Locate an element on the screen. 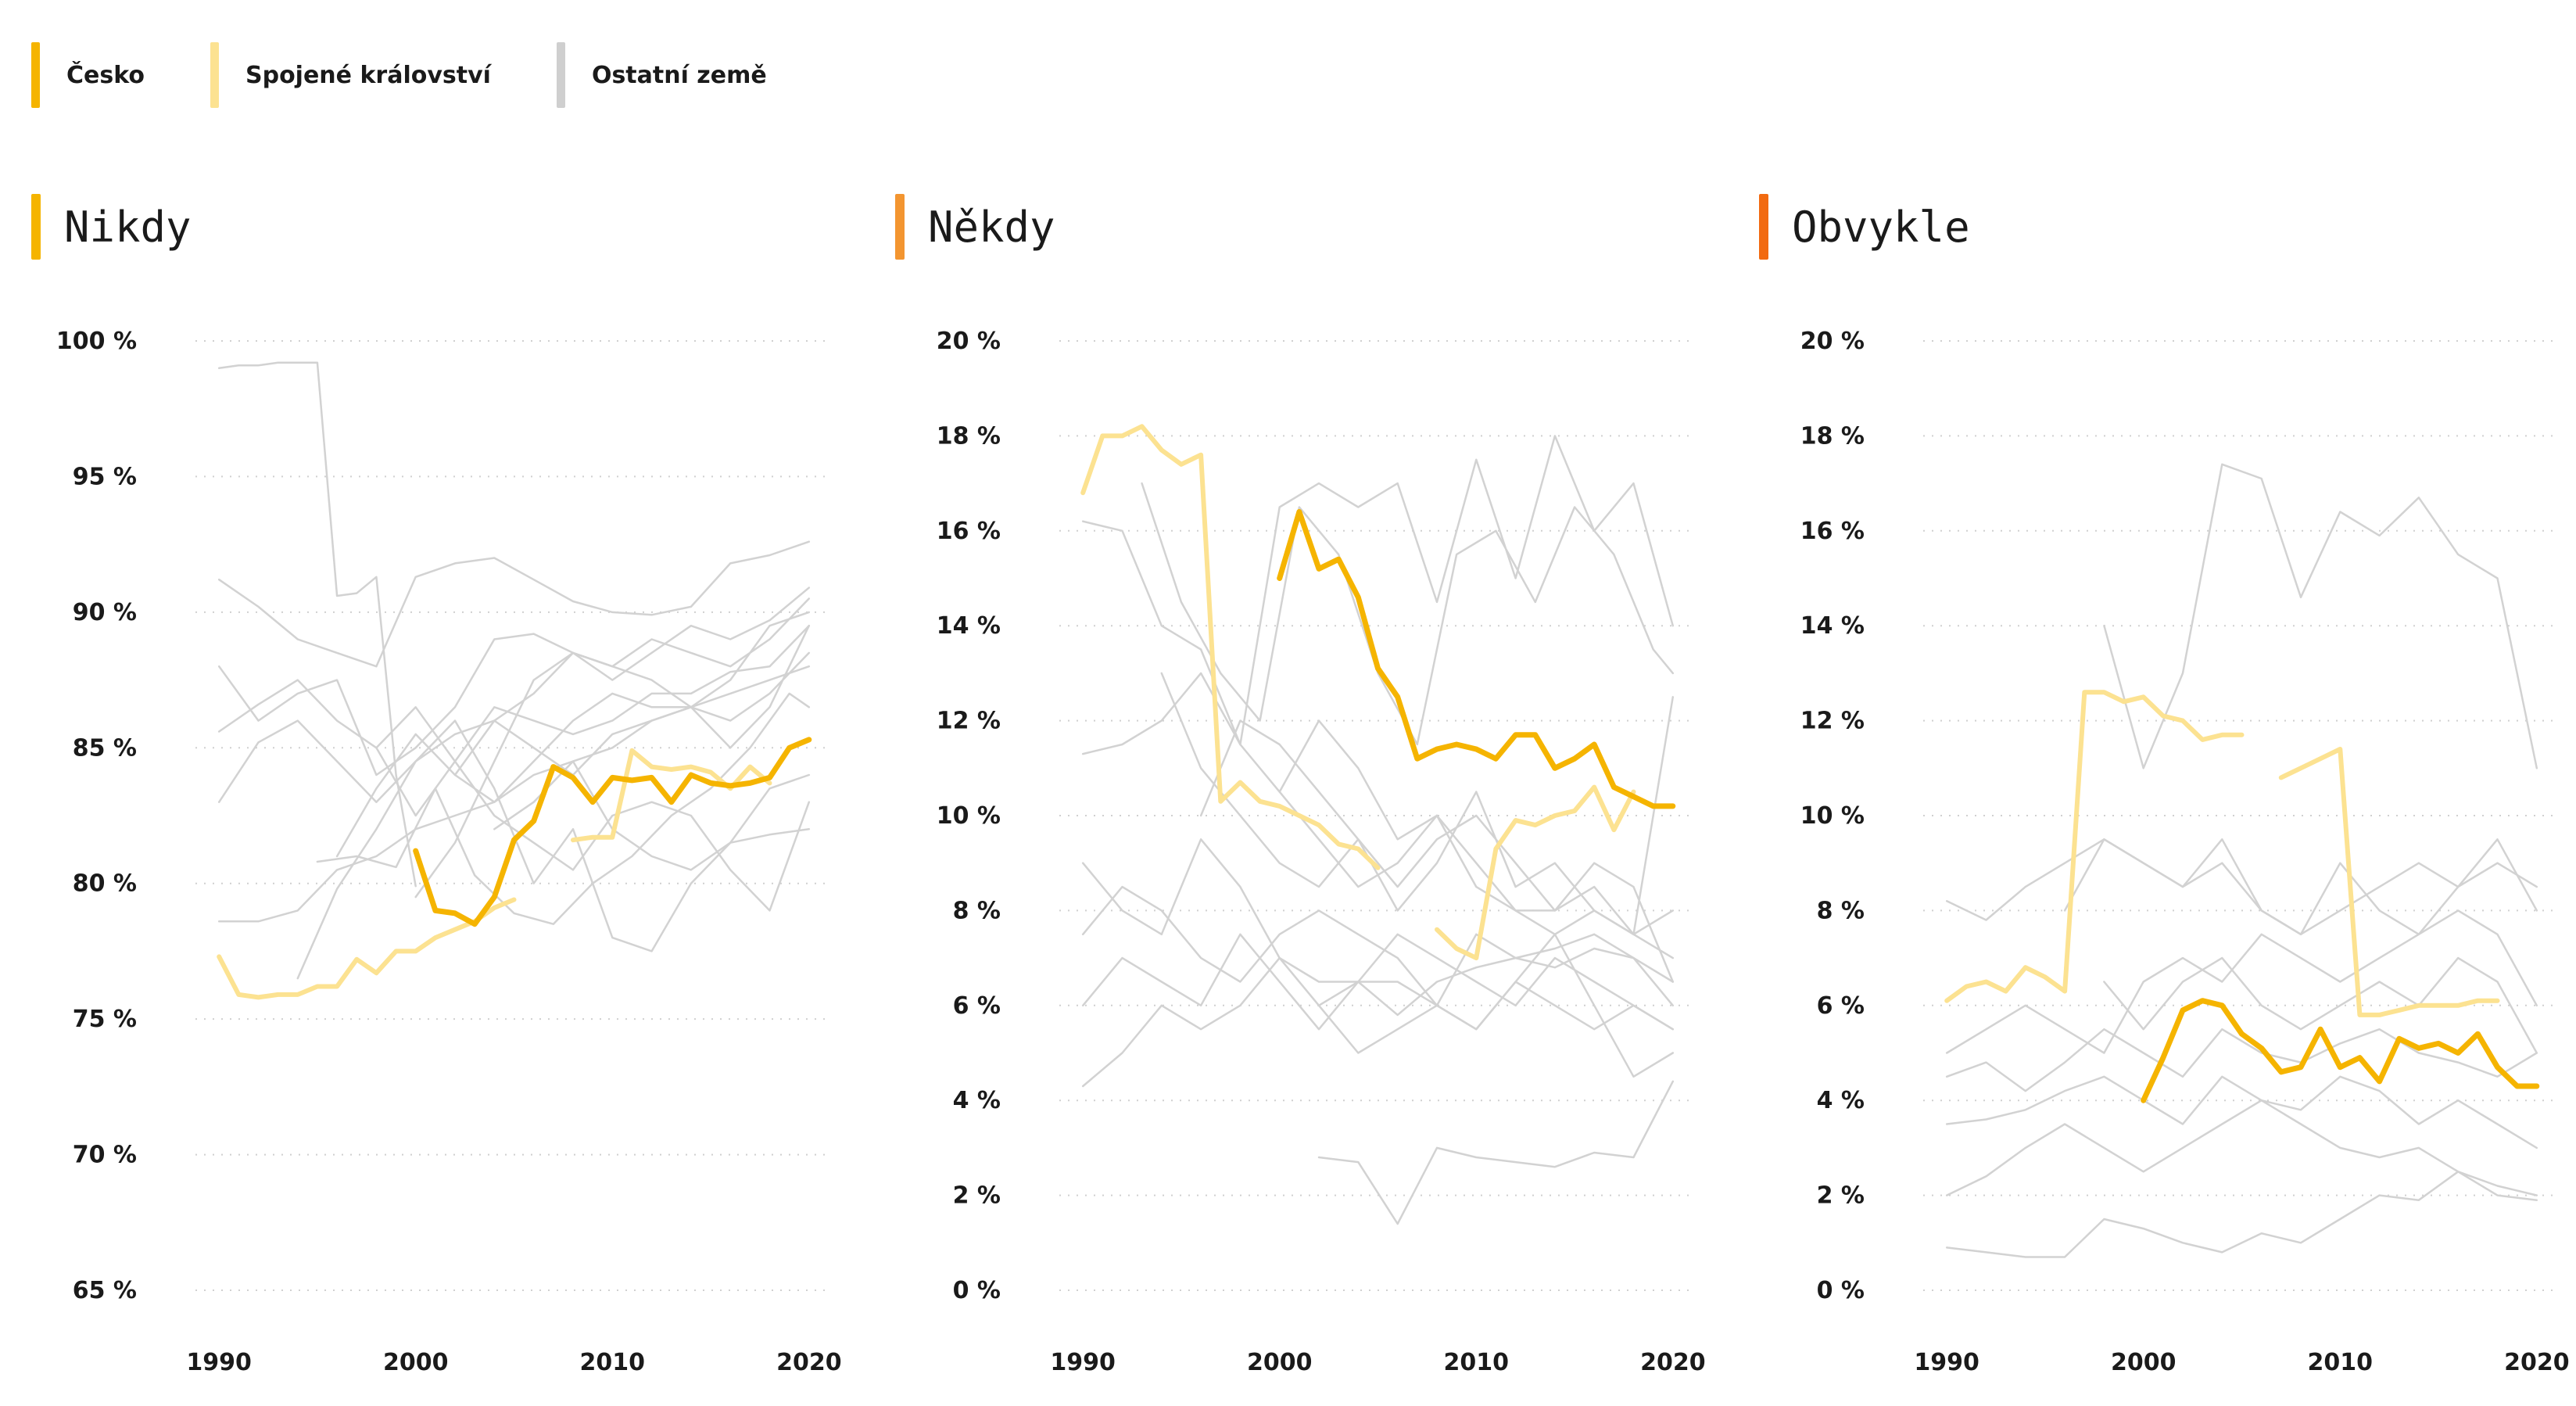 The width and height of the screenshot is (2576, 1406). y-tick-label: 85 % is located at coordinates (105, 748).